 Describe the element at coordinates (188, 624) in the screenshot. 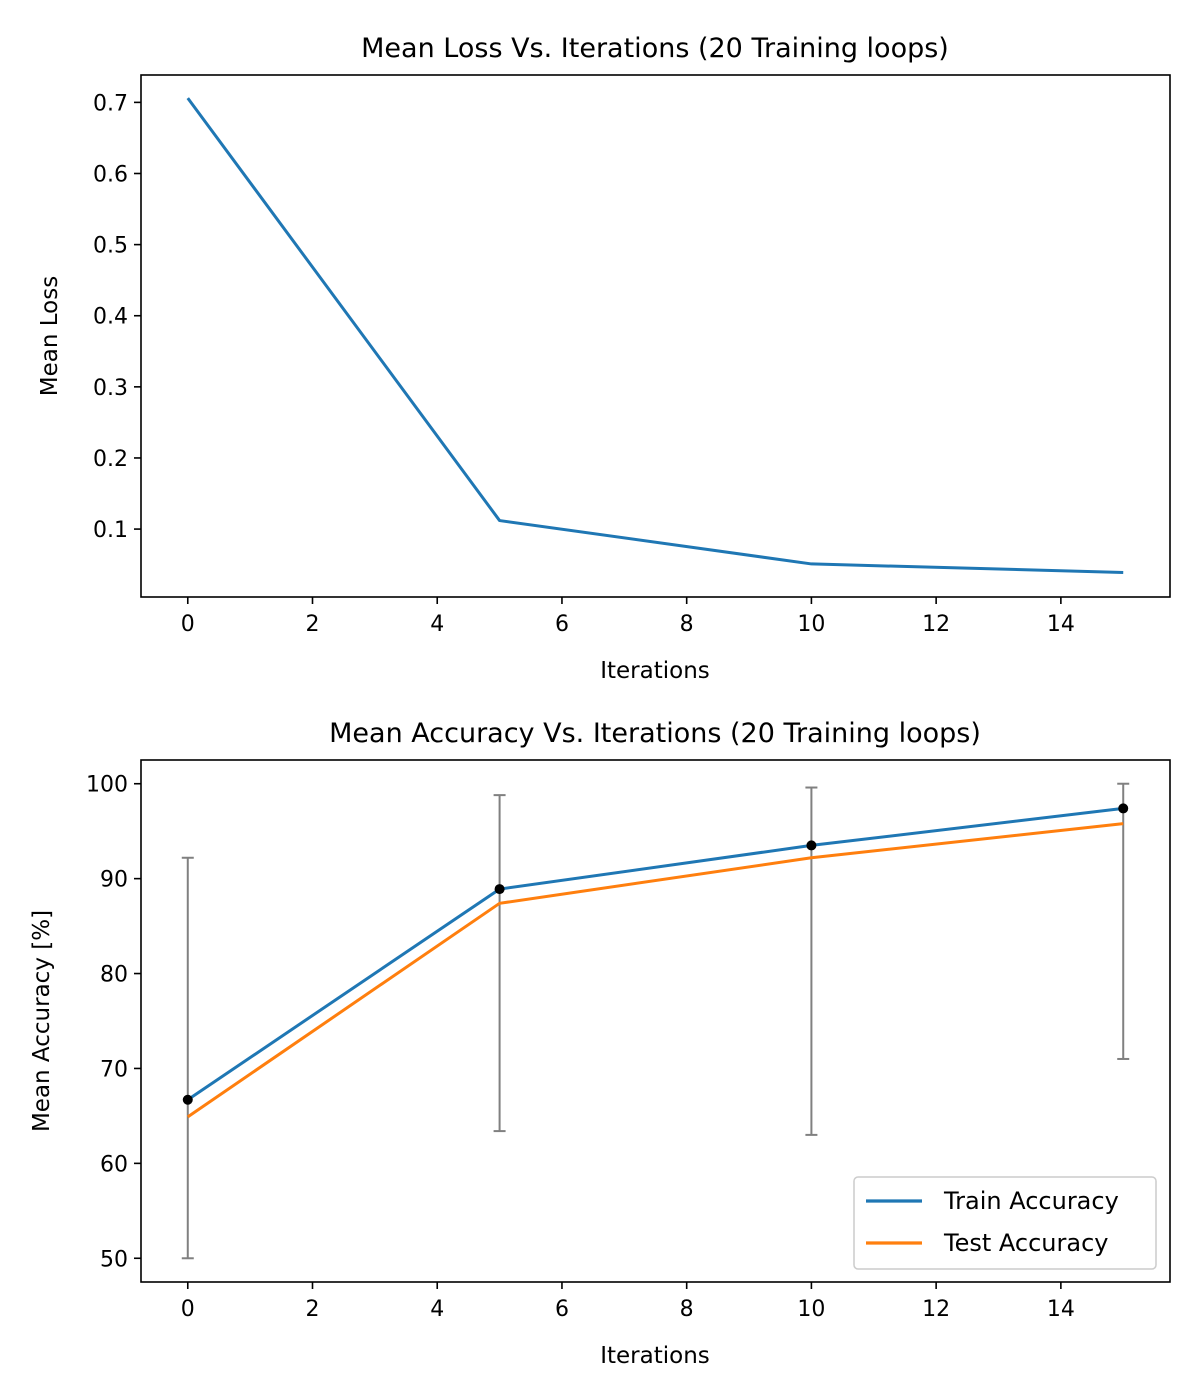

I see `loss-x-tick-label: 0` at that location.